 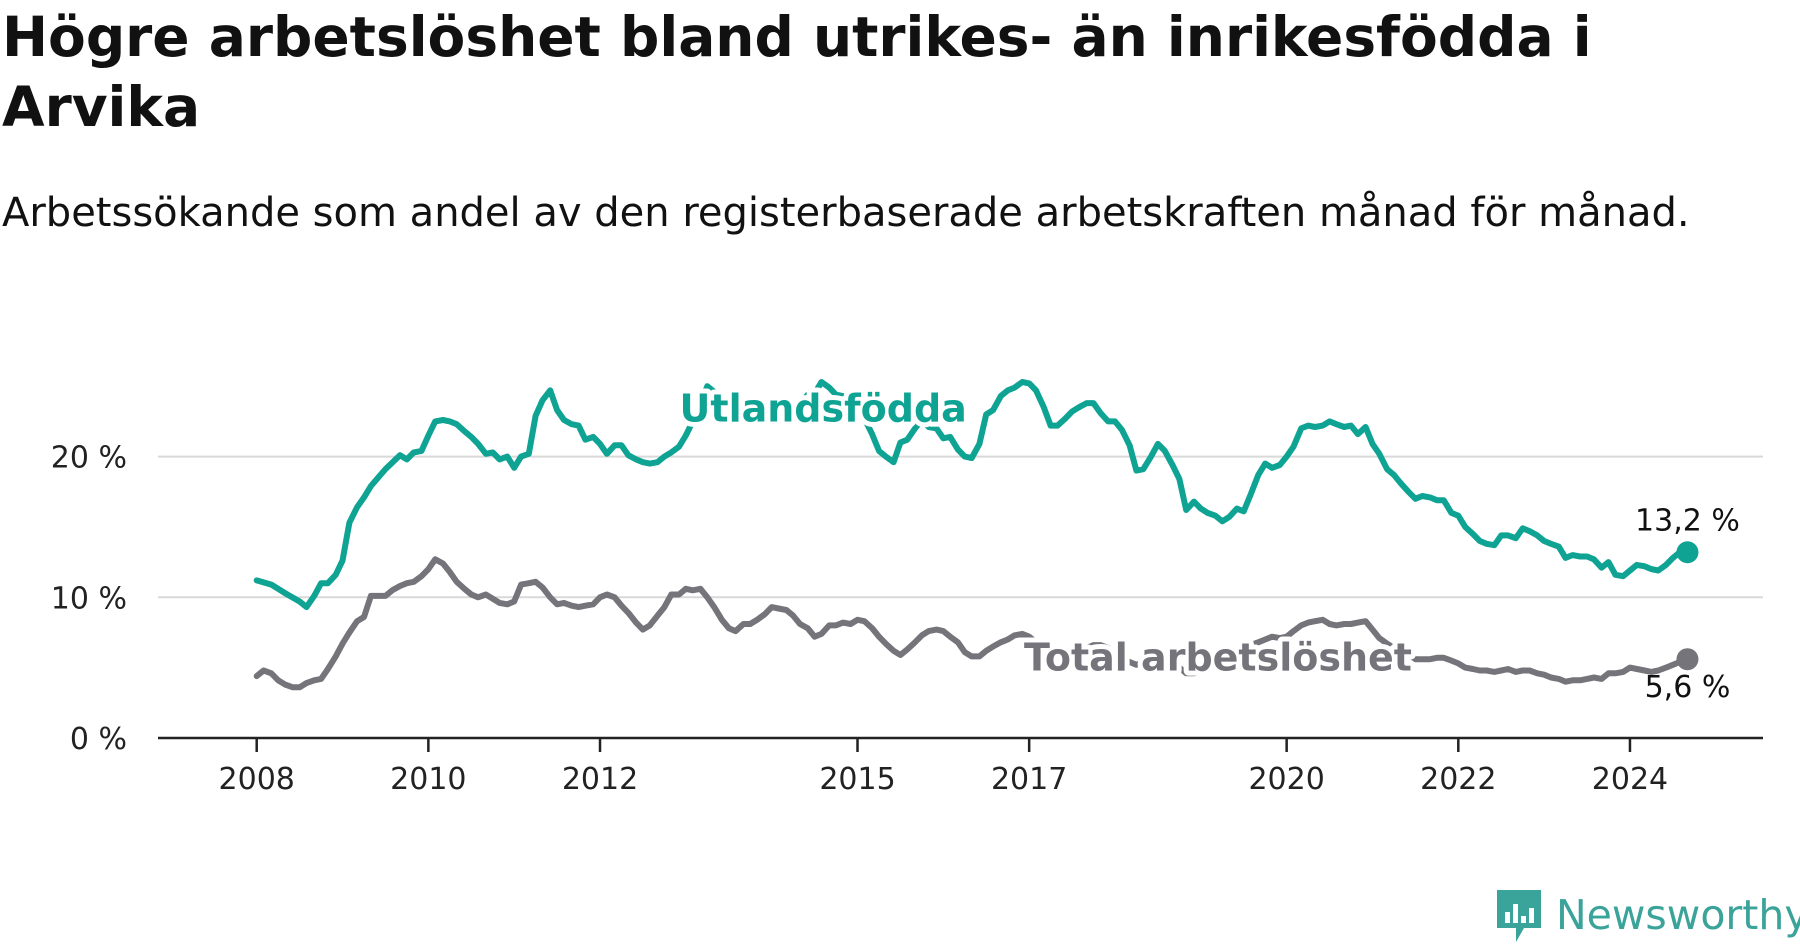 What do you see at coordinates (98, 739) in the screenshot?
I see `y-tick-label: 0 %` at bounding box center [98, 739].